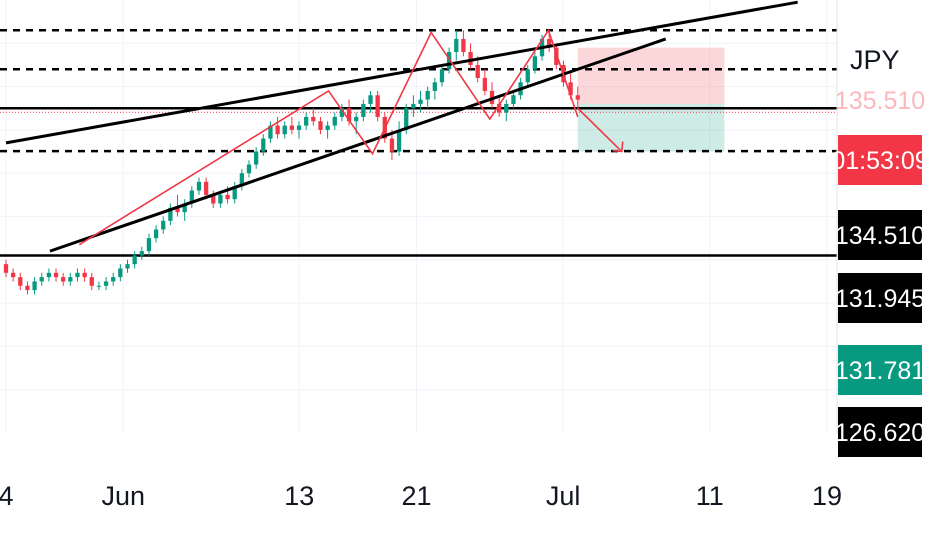  I want to click on take-profit-zone, so click(651, 127).